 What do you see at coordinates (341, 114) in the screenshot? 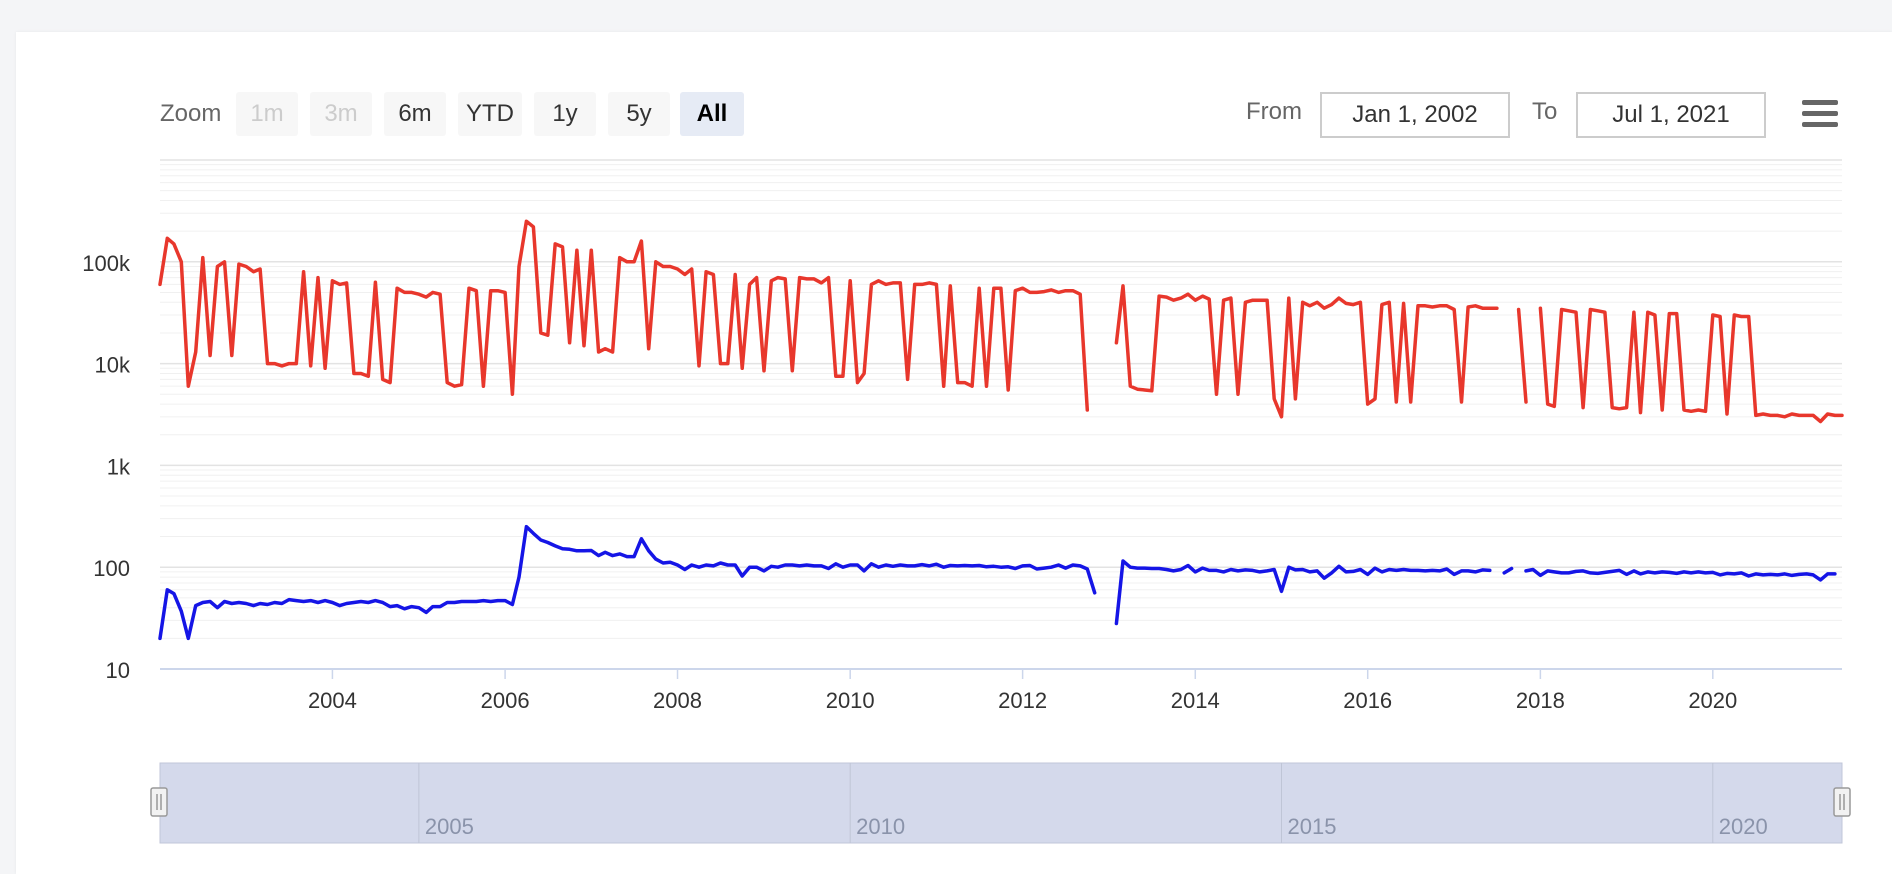
I see `zoom-3m-button: 3m` at bounding box center [341, 114].